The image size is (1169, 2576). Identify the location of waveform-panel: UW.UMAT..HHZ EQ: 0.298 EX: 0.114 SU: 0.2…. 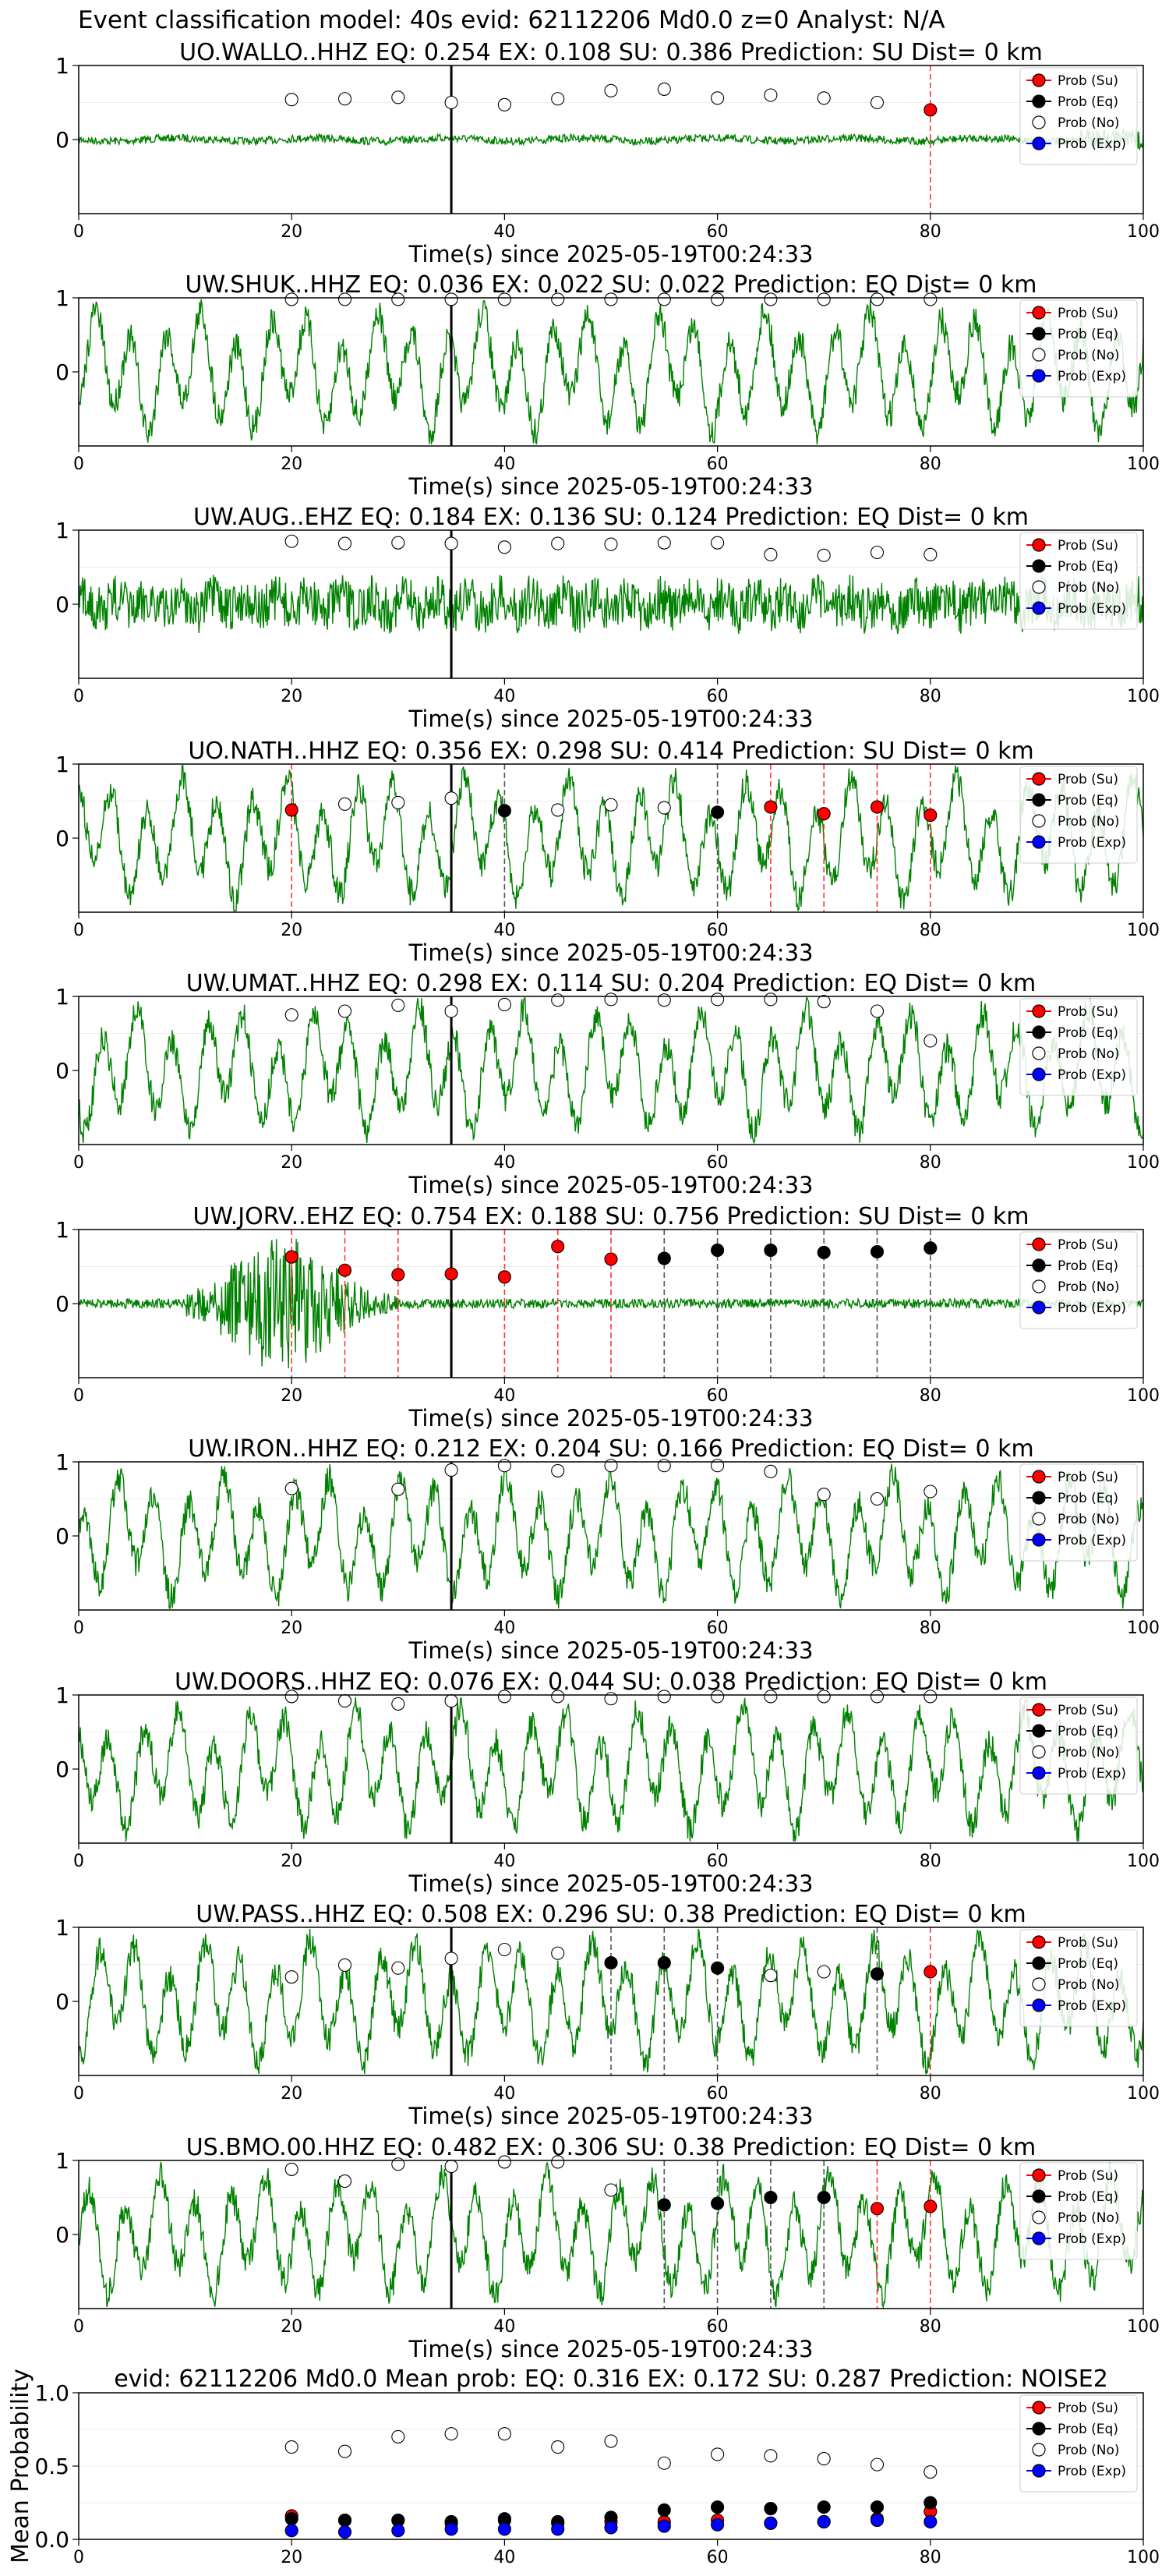
(607, 1084).